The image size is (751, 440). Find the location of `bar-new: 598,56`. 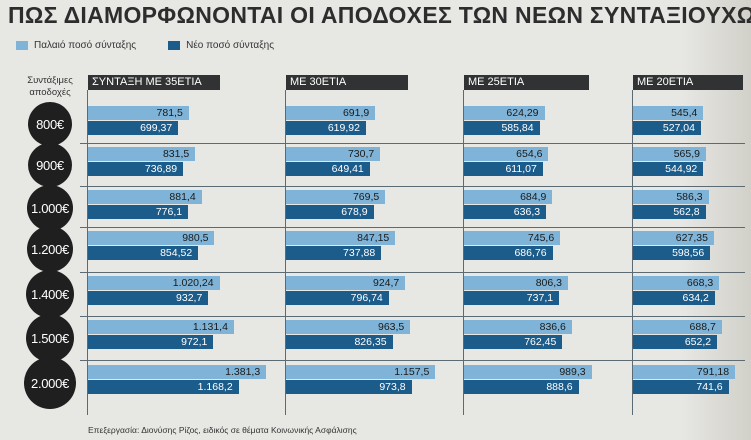

bar-new: 598,56 is located at coordinates (672, 253).